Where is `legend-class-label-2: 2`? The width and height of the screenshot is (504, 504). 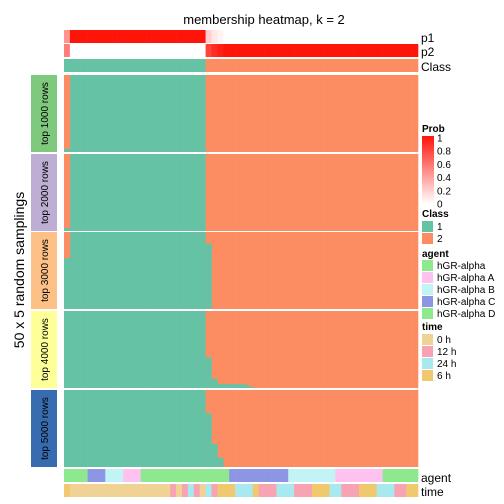 legend-class-label-2: 2 is located at coordinates (440, 239).